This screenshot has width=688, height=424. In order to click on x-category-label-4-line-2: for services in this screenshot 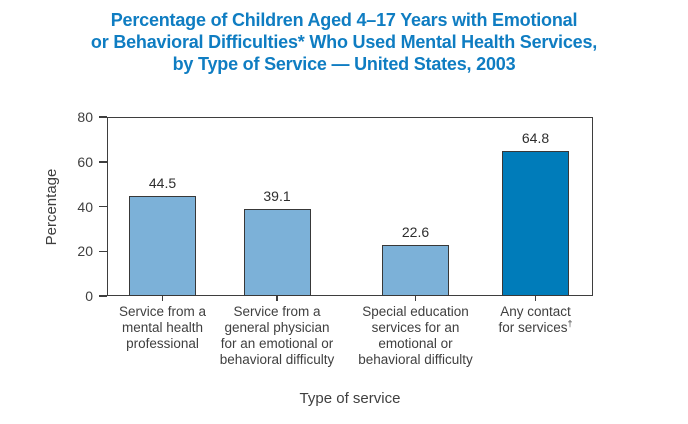, I will do `click(533, 327)`.